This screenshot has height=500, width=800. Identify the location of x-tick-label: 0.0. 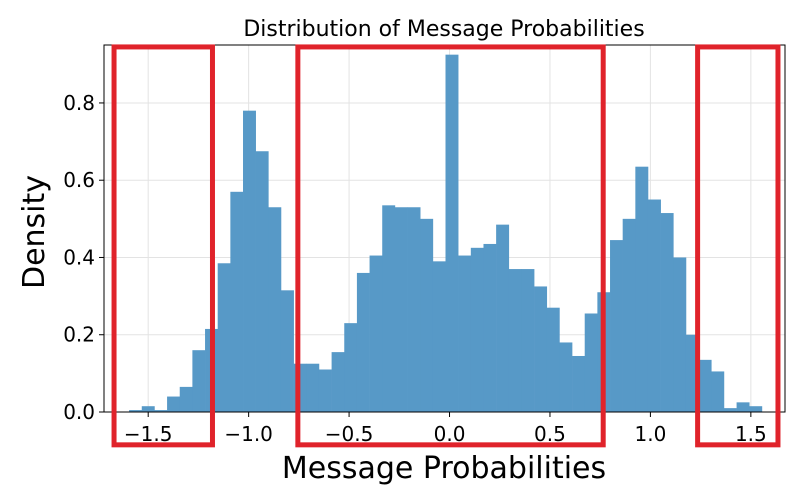
(450, 434).